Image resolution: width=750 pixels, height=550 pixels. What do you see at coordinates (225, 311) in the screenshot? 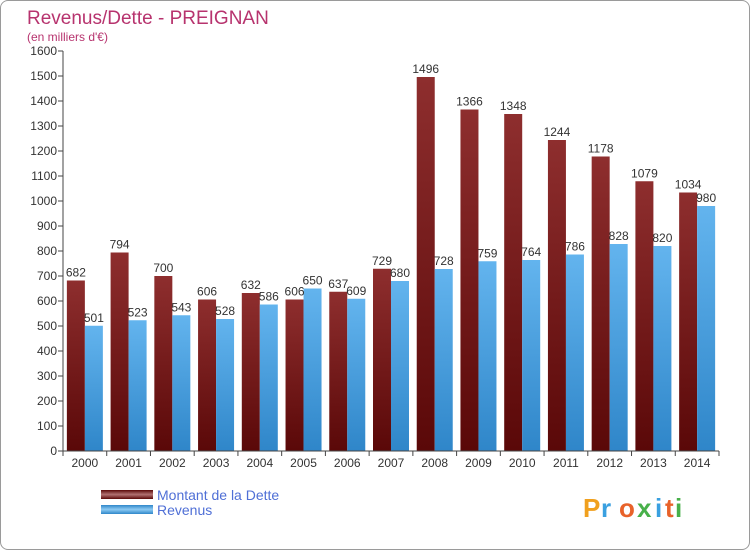
I see `data-label-revenus: 528` at bounding box center [225, 311].